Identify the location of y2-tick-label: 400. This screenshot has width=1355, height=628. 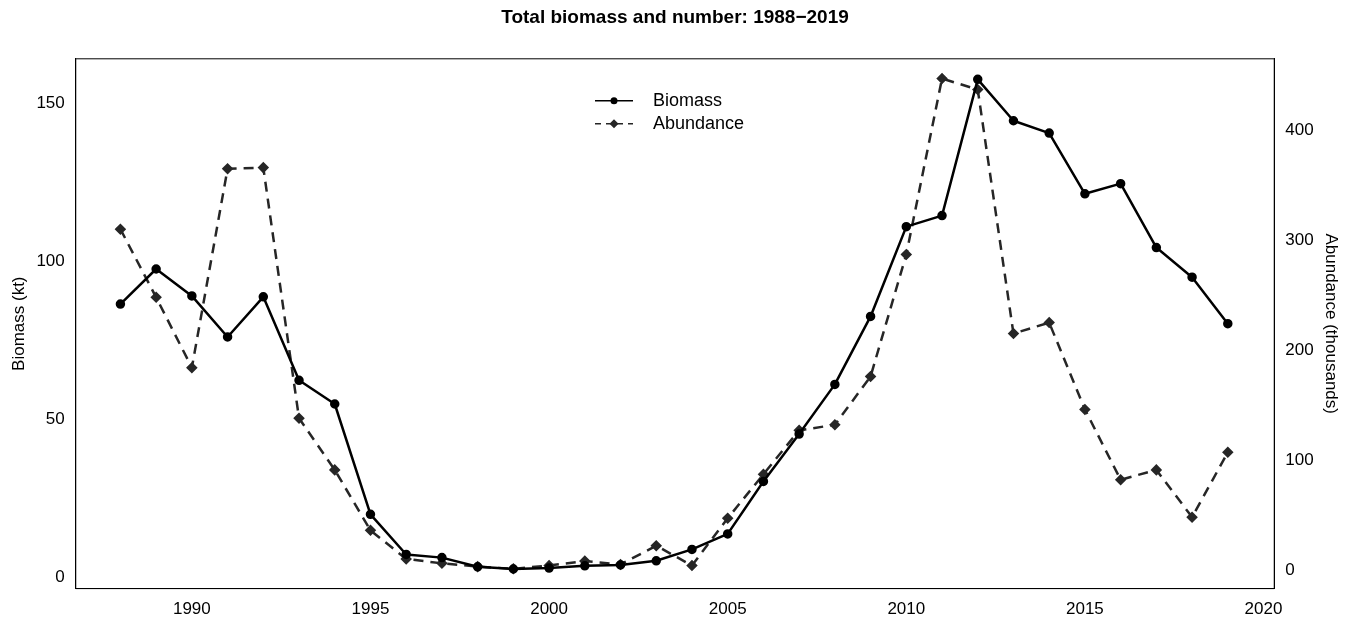
(1299, 129).